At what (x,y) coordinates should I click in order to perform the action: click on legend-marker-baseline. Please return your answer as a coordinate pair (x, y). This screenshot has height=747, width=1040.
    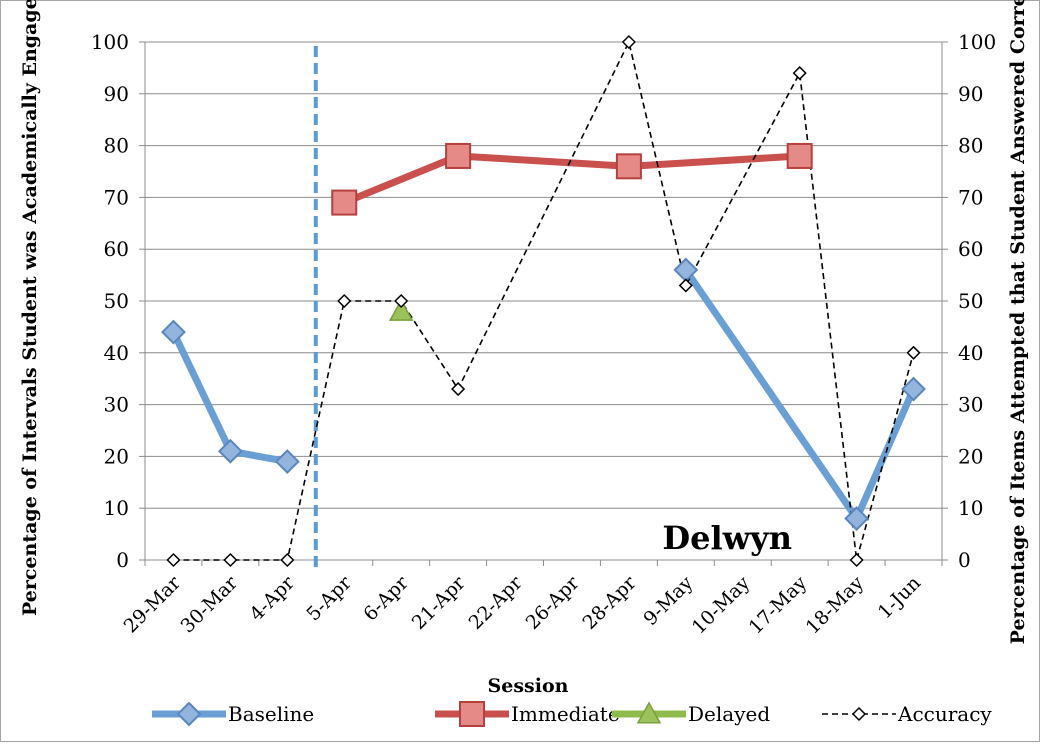
    Looking at the image, I should click on (189, 714).